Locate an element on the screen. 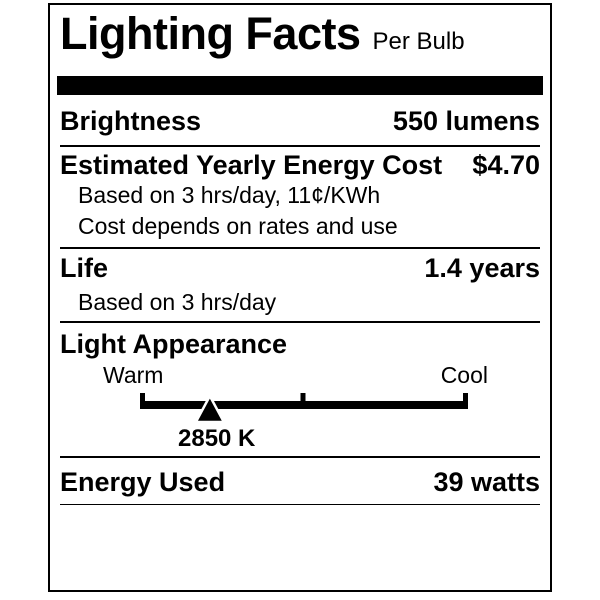 This screenshot has height=600, width=600. color-temperature-scale is located at coordinates (304, 408).